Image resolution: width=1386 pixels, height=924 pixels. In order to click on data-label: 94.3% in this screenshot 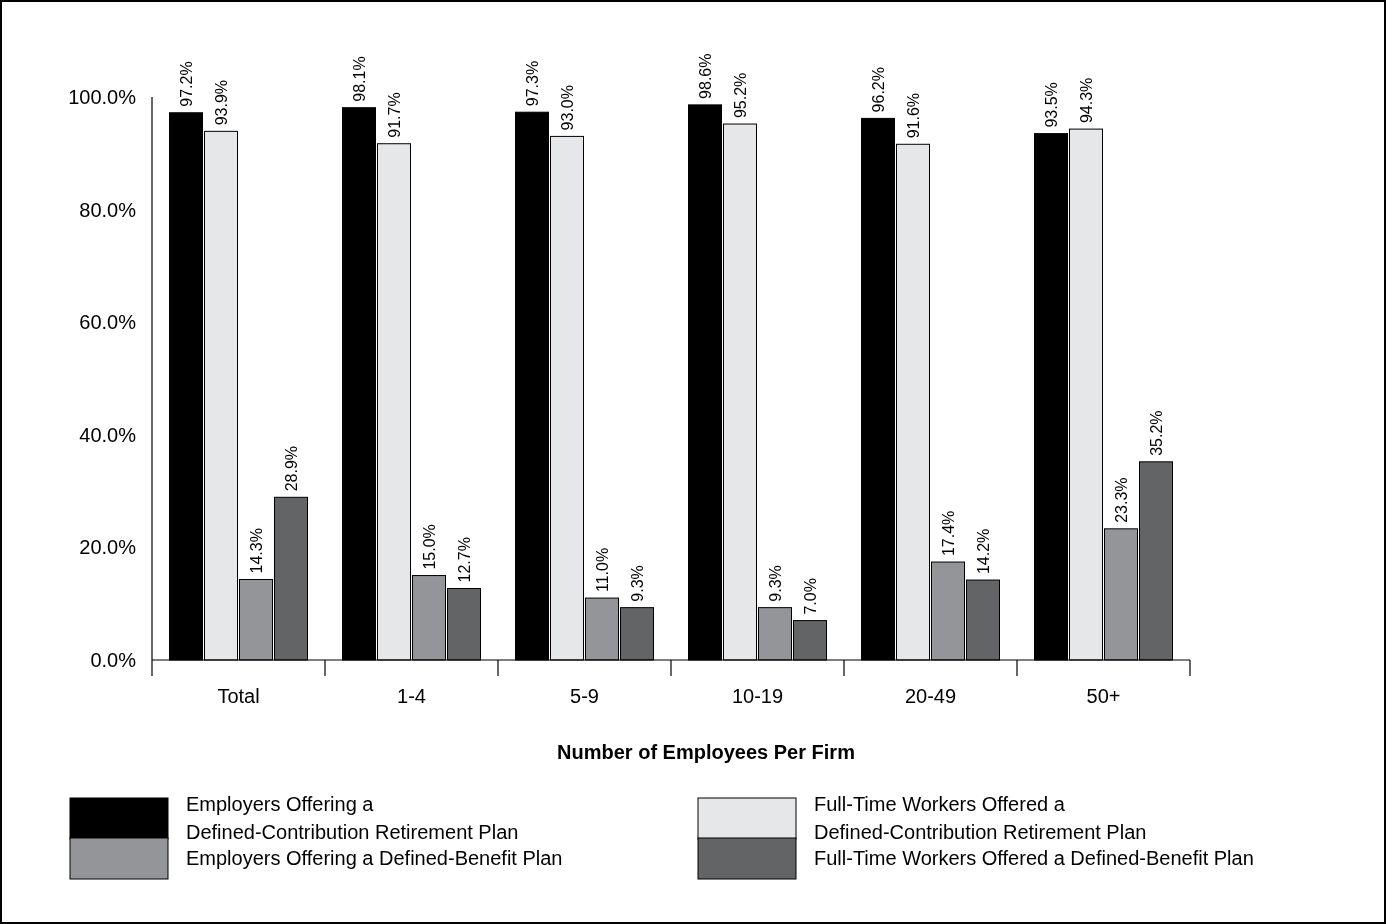, I will do `click(1086, 100)`.